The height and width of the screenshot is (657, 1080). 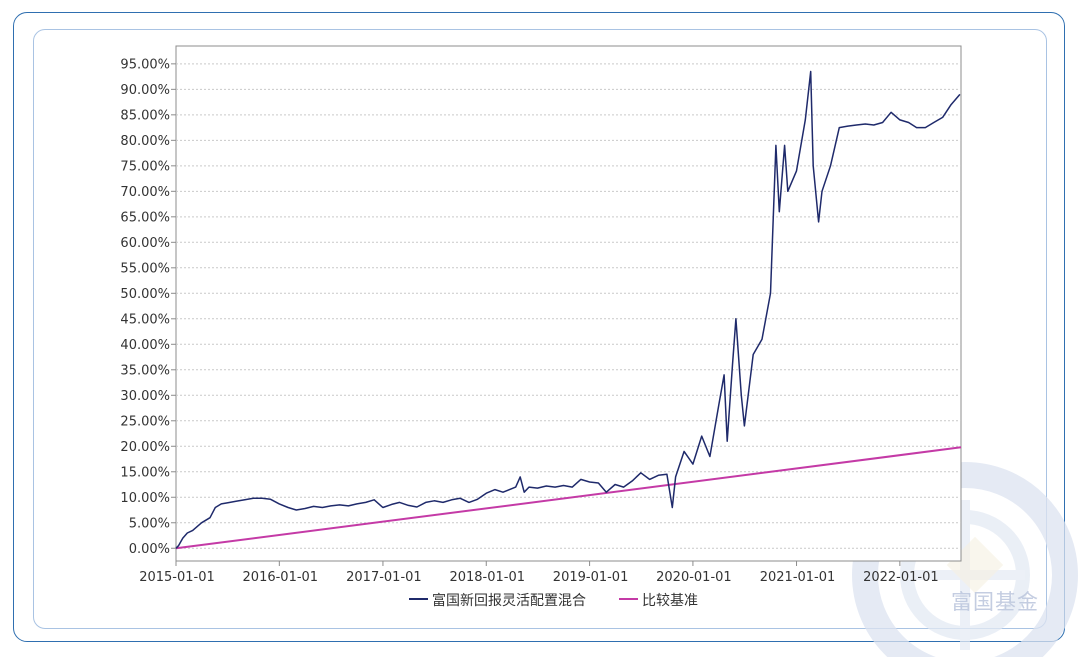 I want to click on y-tick-label: 55.00%, so click(x=145, y=268).